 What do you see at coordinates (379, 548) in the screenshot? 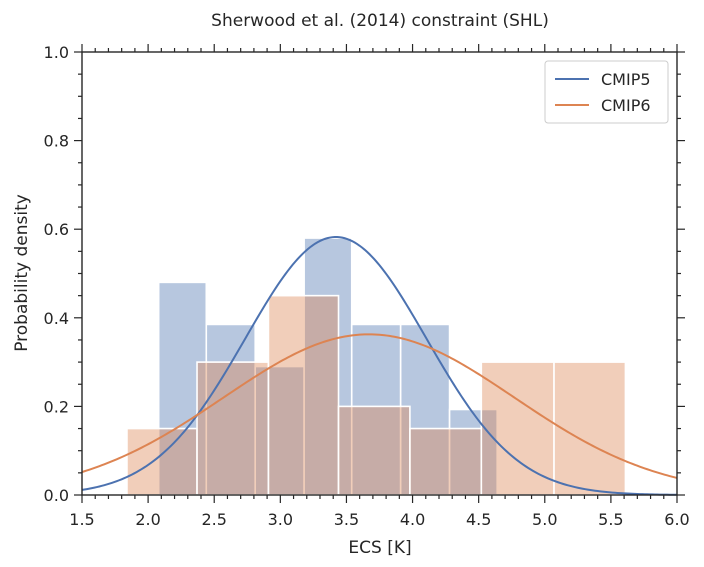
I see `x-axis-label: ECS [K]` at bounding box center [379, 548].